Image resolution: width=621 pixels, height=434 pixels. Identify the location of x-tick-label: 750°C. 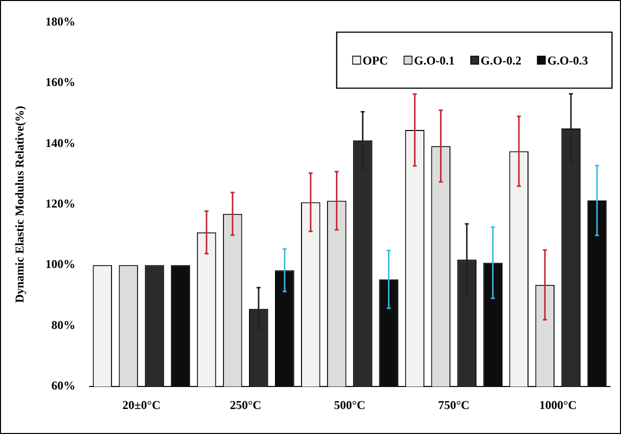
(454, 405).